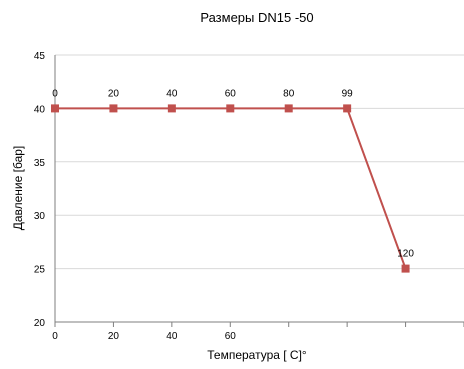 This screenshot has height=369, width=464. I want to click on y-tick-label-35: 35, so click(40, 163).